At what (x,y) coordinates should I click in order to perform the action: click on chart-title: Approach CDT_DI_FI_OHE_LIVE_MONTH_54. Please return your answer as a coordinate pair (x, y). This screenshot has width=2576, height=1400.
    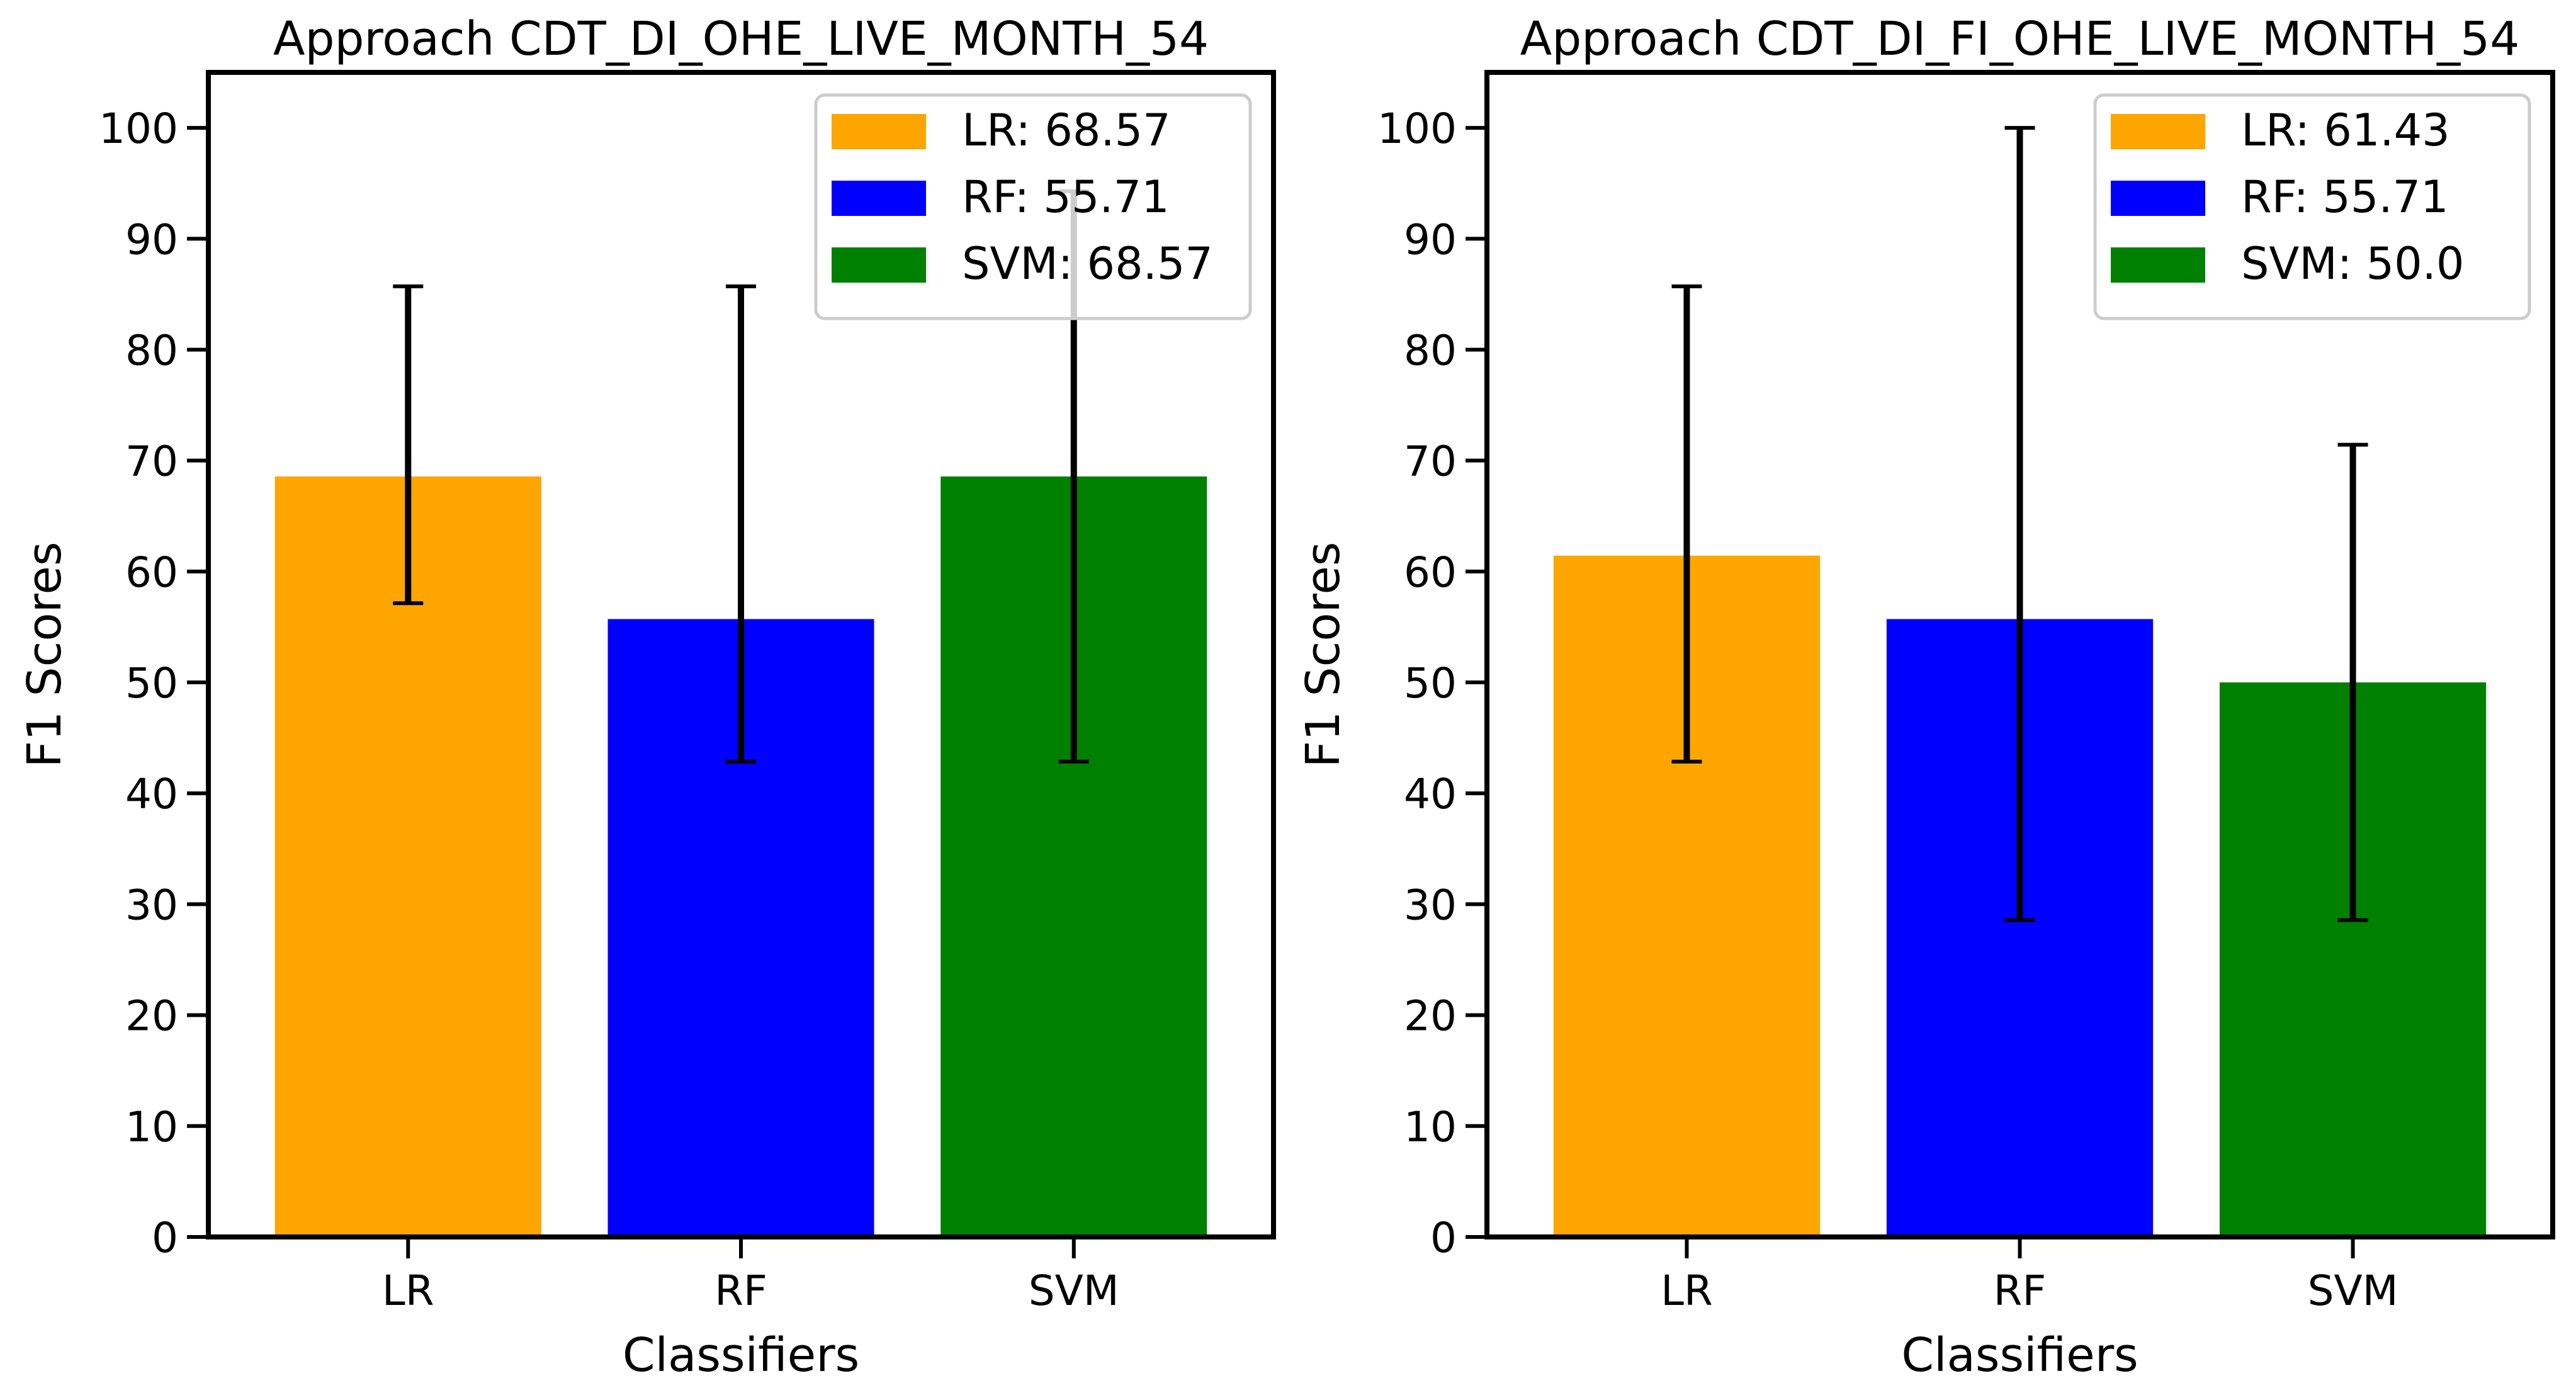
    Looking at the image, I should click on (2020, 39).